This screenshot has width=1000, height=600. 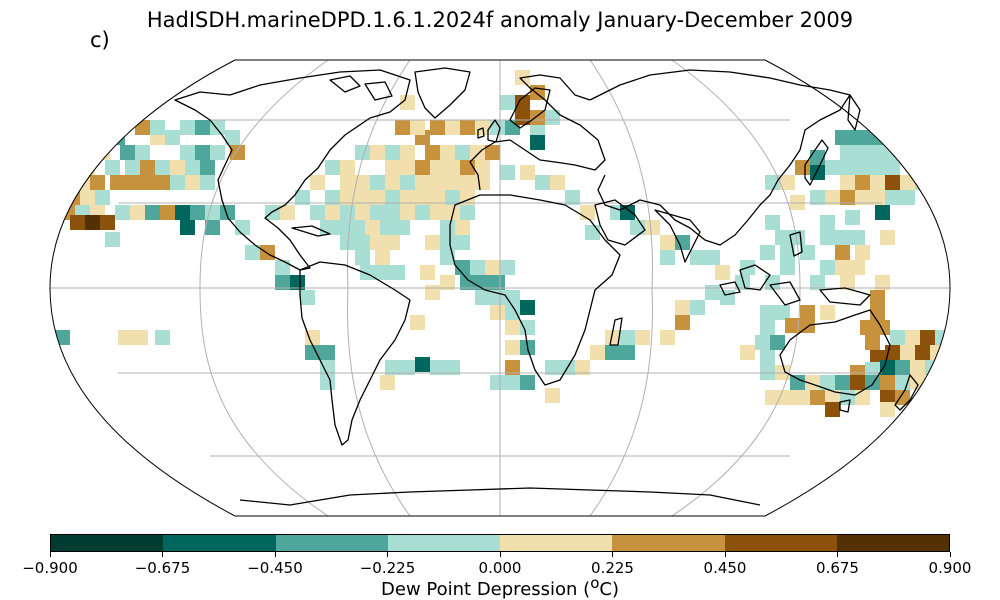 What do you see at coordinates (387, 568) in the screenshot?
I see `colorbar-tick-label: −0.225` at bounding box center [387, 568].